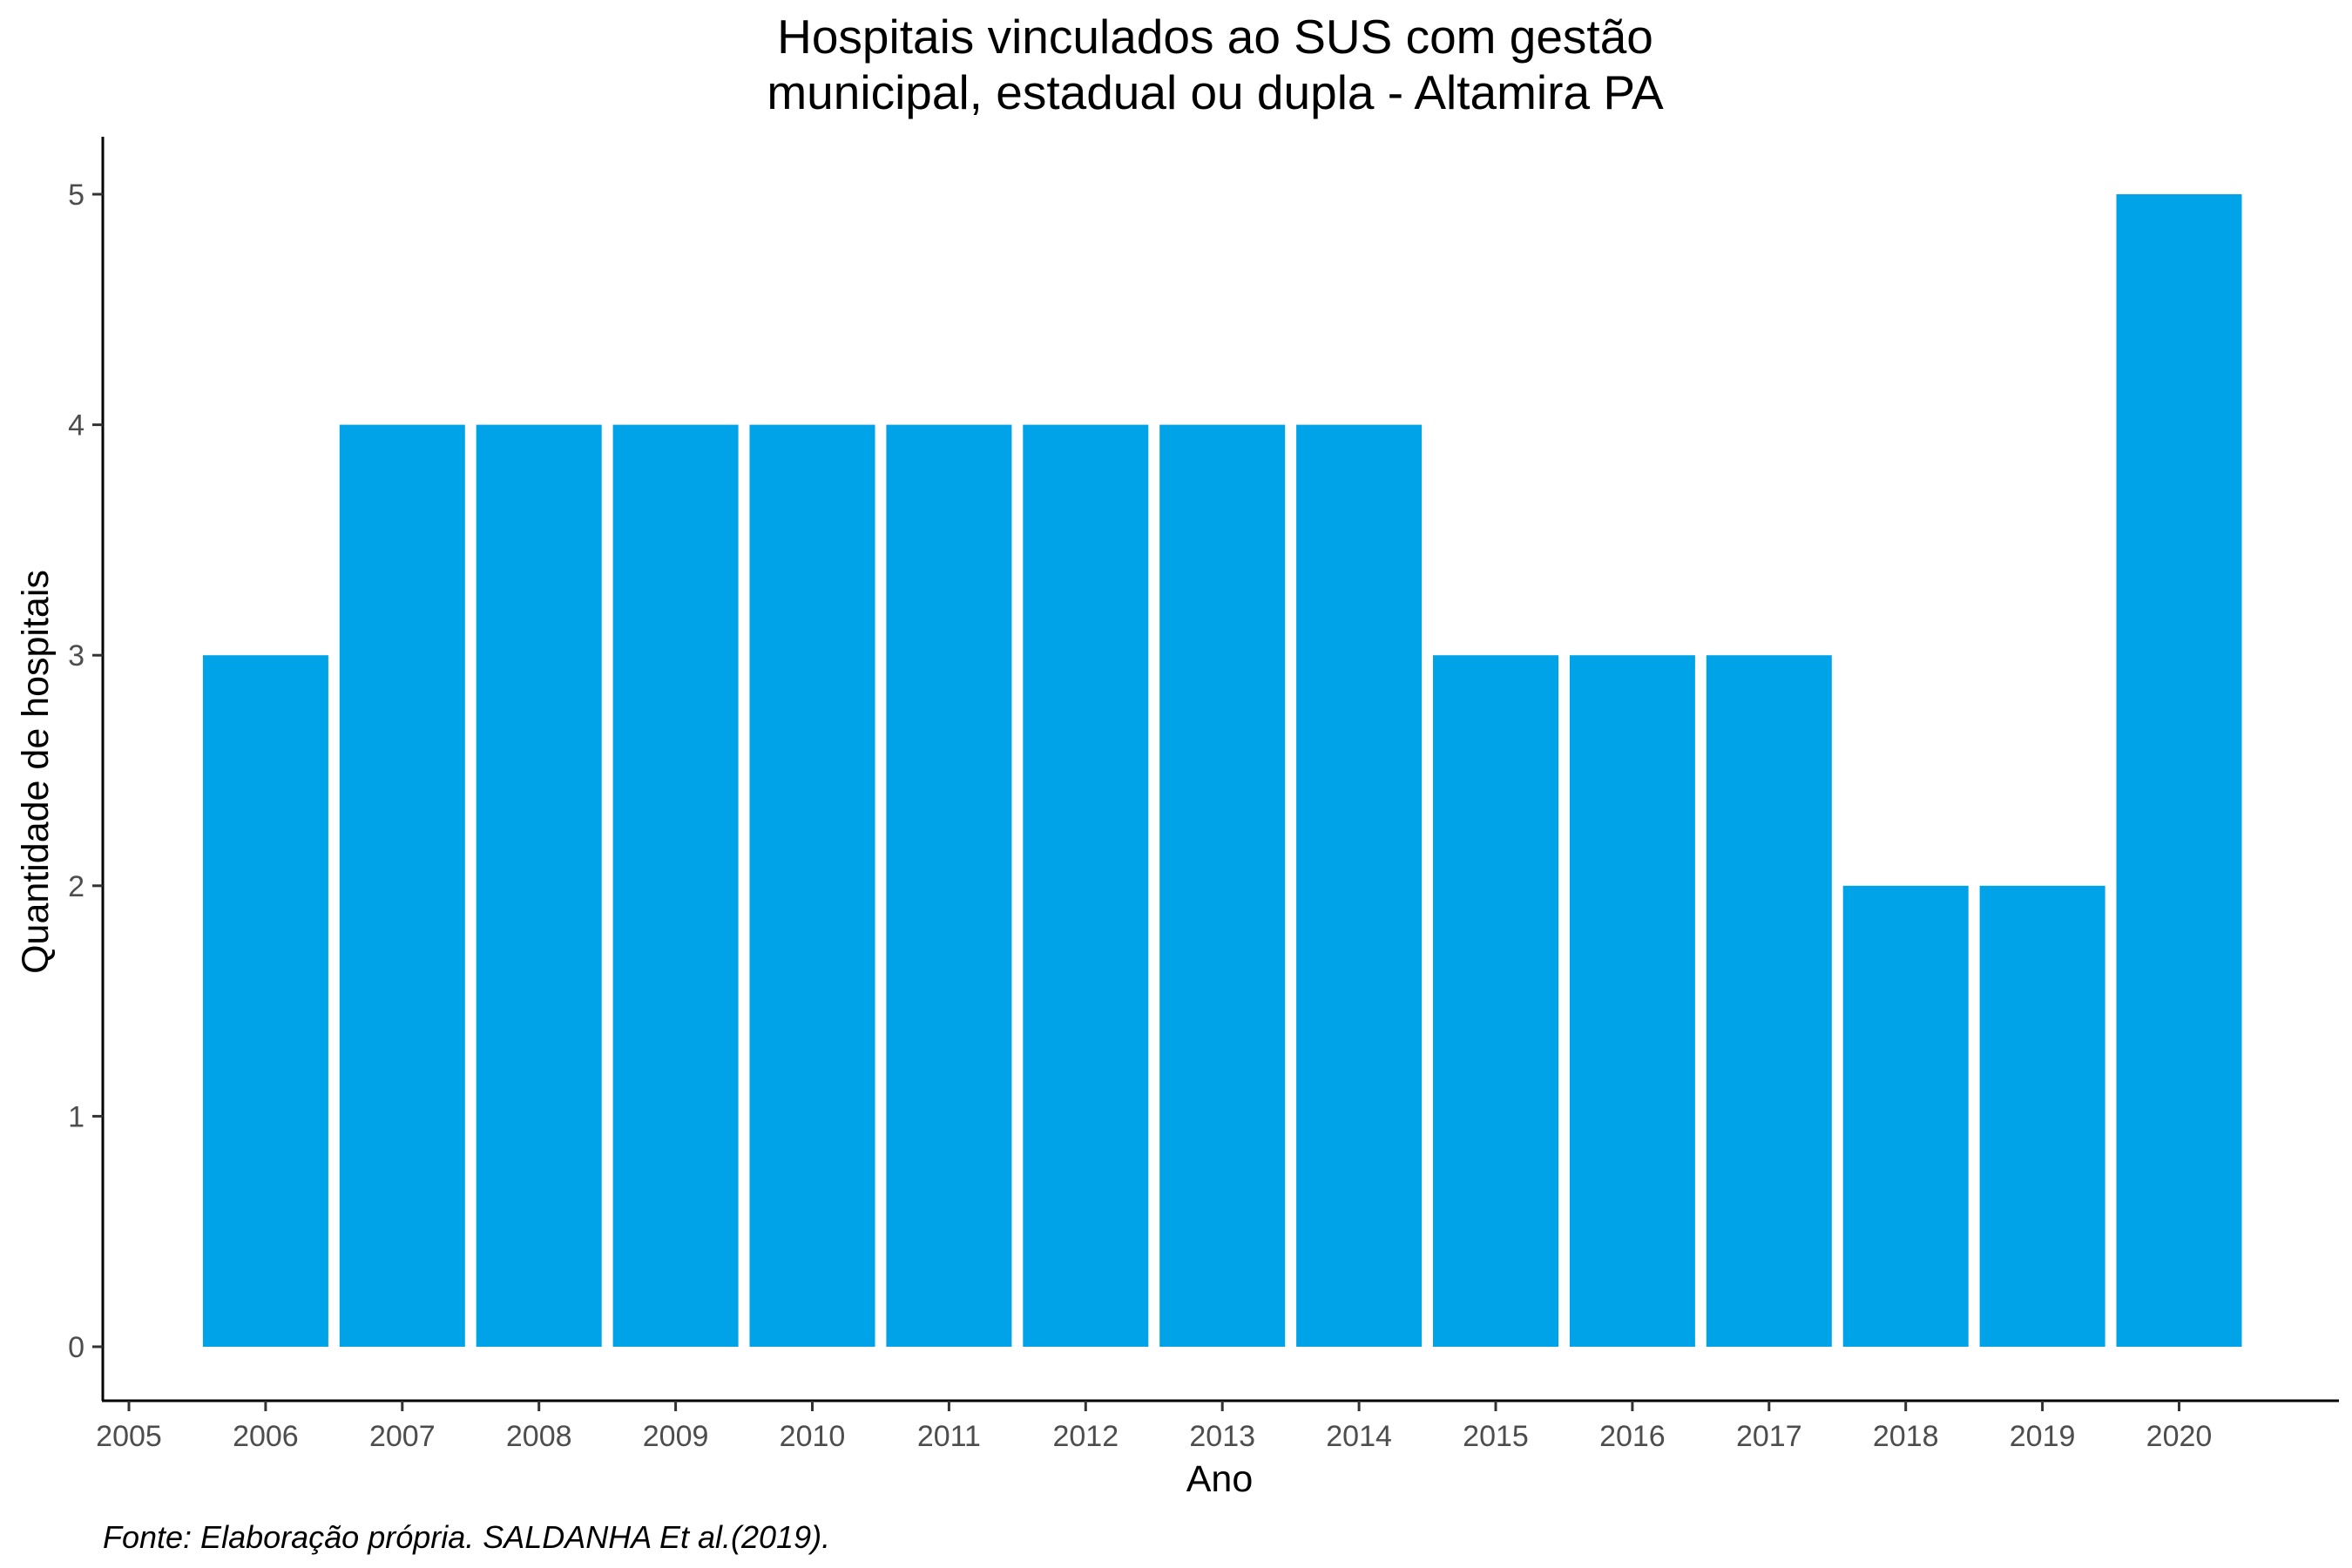 Image resolution: width=2352 pixels, height=1568 pixels. What do you see at coordinates (539, 1437) in the screenshot?
I see `x-tick-label-2008: 2008` at bounding box center [539, 1437].